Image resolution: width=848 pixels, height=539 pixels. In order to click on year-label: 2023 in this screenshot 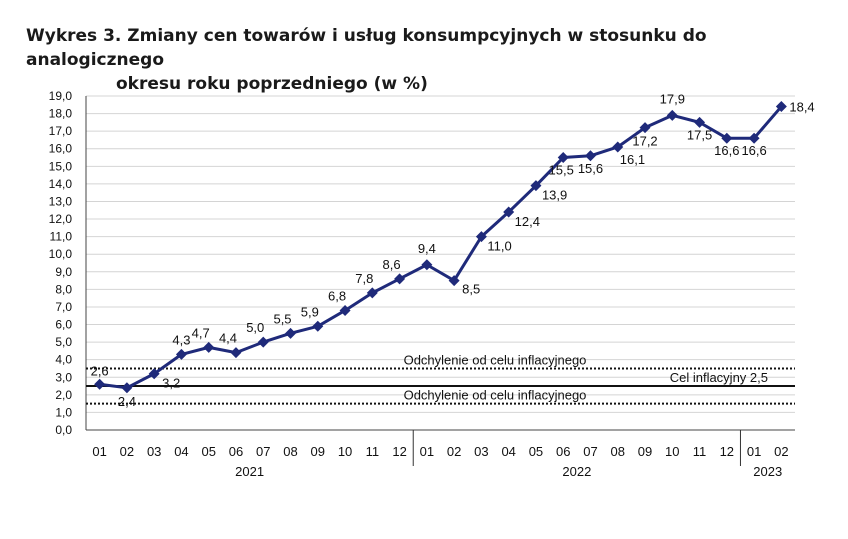, I will do `click(767, 471)`.